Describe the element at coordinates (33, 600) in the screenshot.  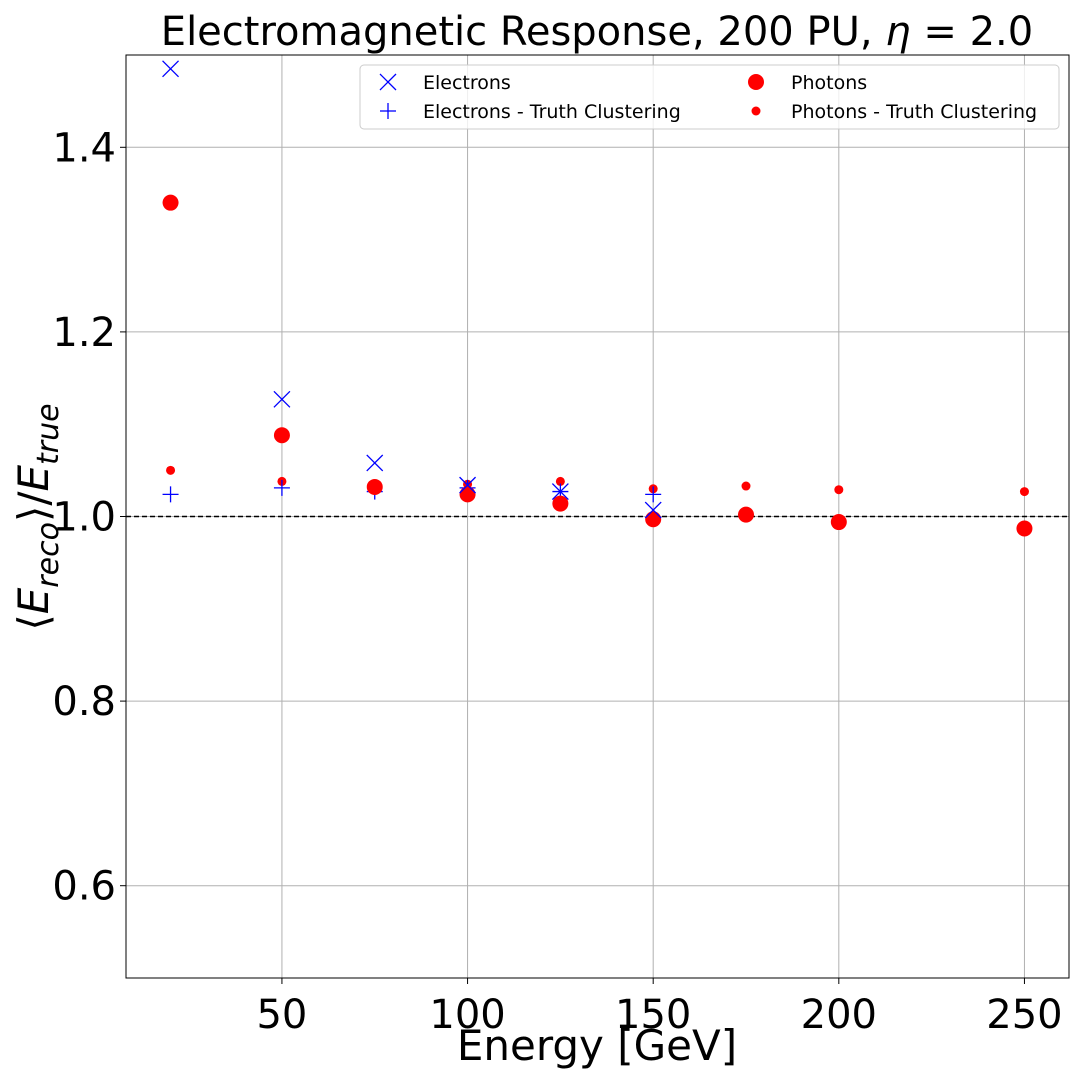
I see `ylabel-base: E` at that location.